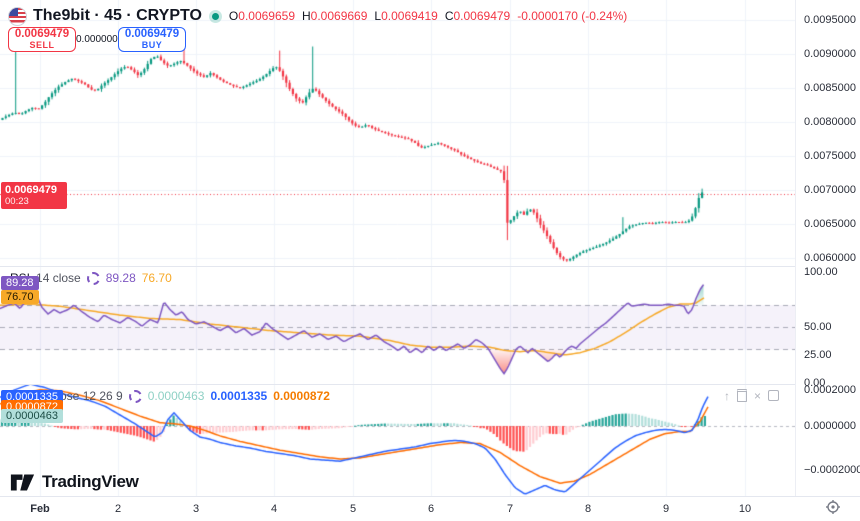 The height and width of the screenshot is (521, 860). I want to click on price-axis-label: 0.0070000, so click(830, 190).